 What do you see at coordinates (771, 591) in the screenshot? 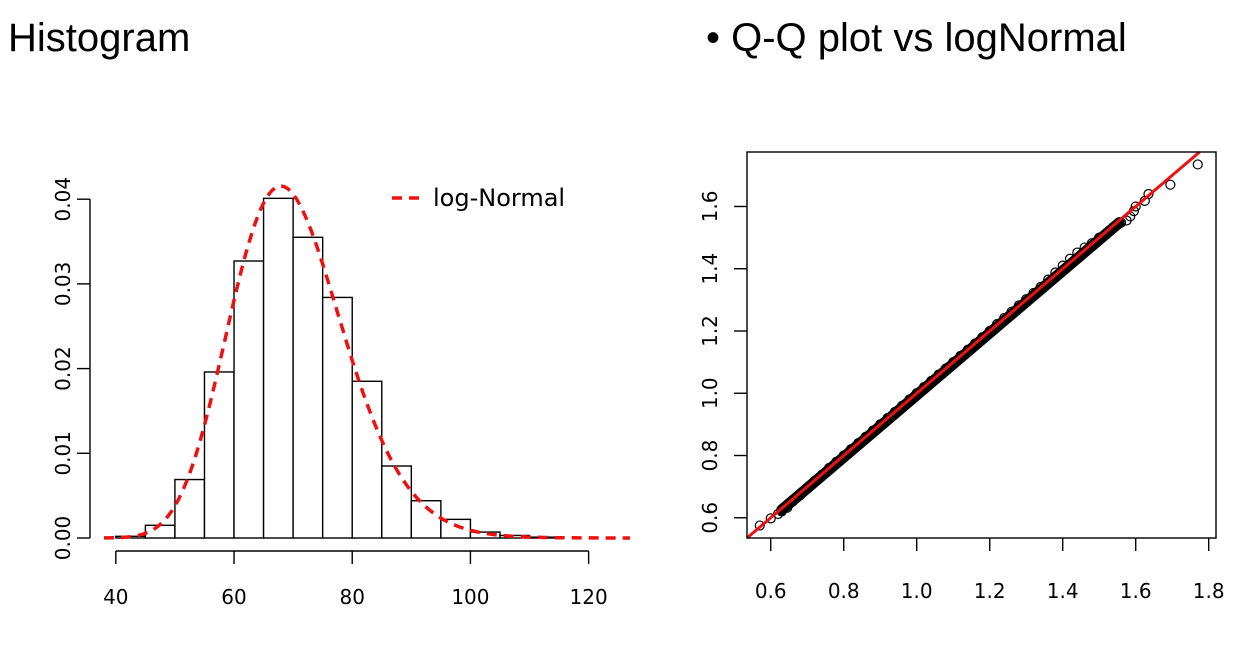
I see `x-tick-label: 0.6` at bounding box center [771, 591].